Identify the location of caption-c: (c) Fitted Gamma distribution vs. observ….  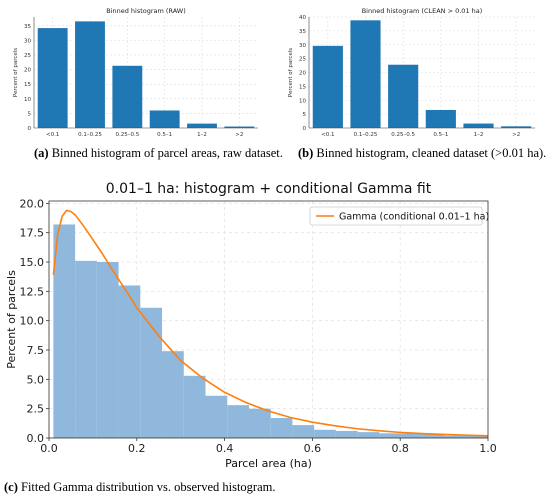
(140, 487).